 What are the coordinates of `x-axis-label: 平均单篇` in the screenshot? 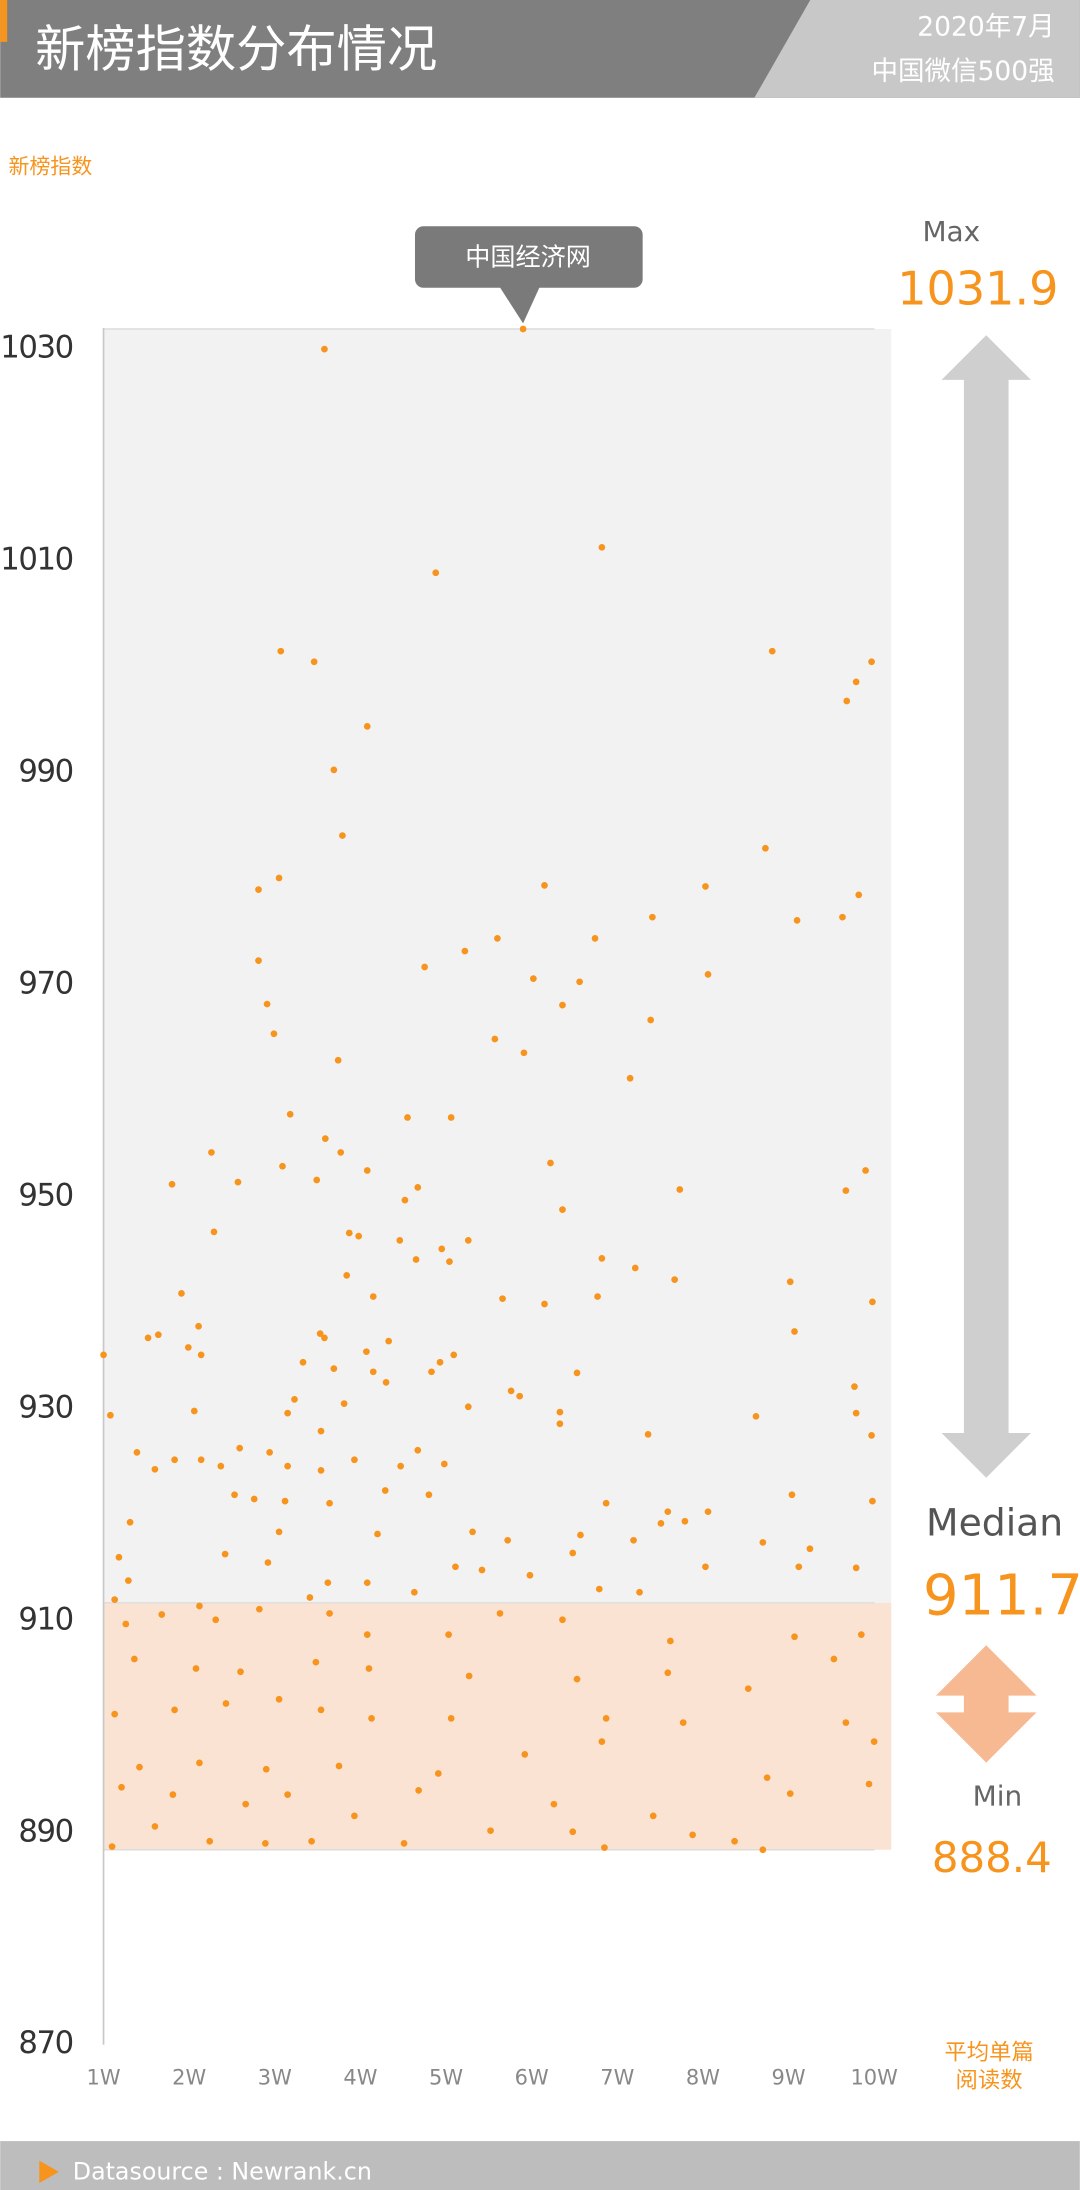 It's located at (988, 2053).